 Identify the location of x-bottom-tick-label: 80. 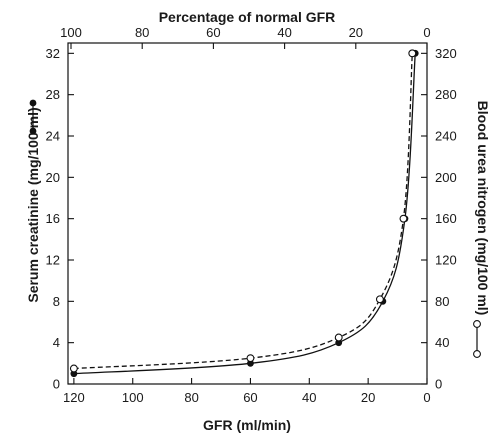
(191, 397).